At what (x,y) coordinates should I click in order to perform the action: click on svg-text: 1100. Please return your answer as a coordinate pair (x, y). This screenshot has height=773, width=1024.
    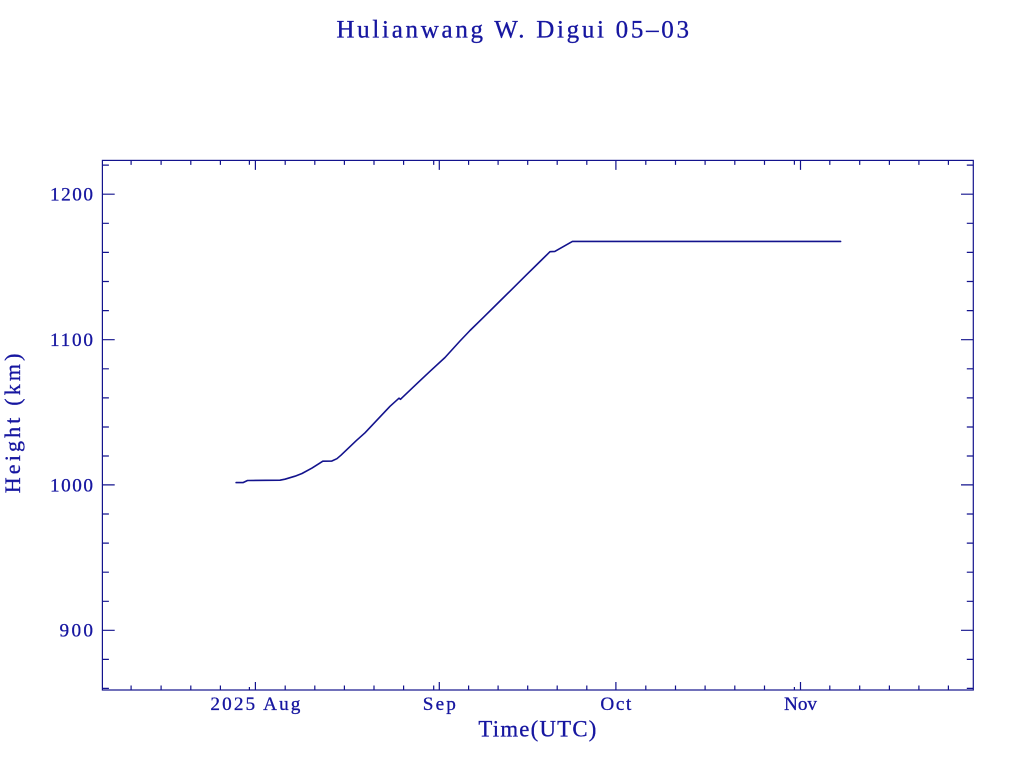
    Looking at the image, I should click on (71, 340).